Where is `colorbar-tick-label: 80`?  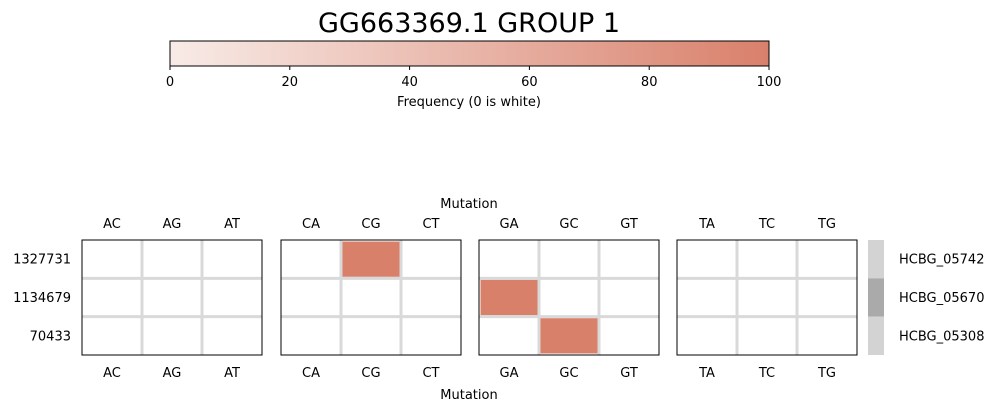 colorbar-tick-label: 80 is located at coordinates (649, 82).